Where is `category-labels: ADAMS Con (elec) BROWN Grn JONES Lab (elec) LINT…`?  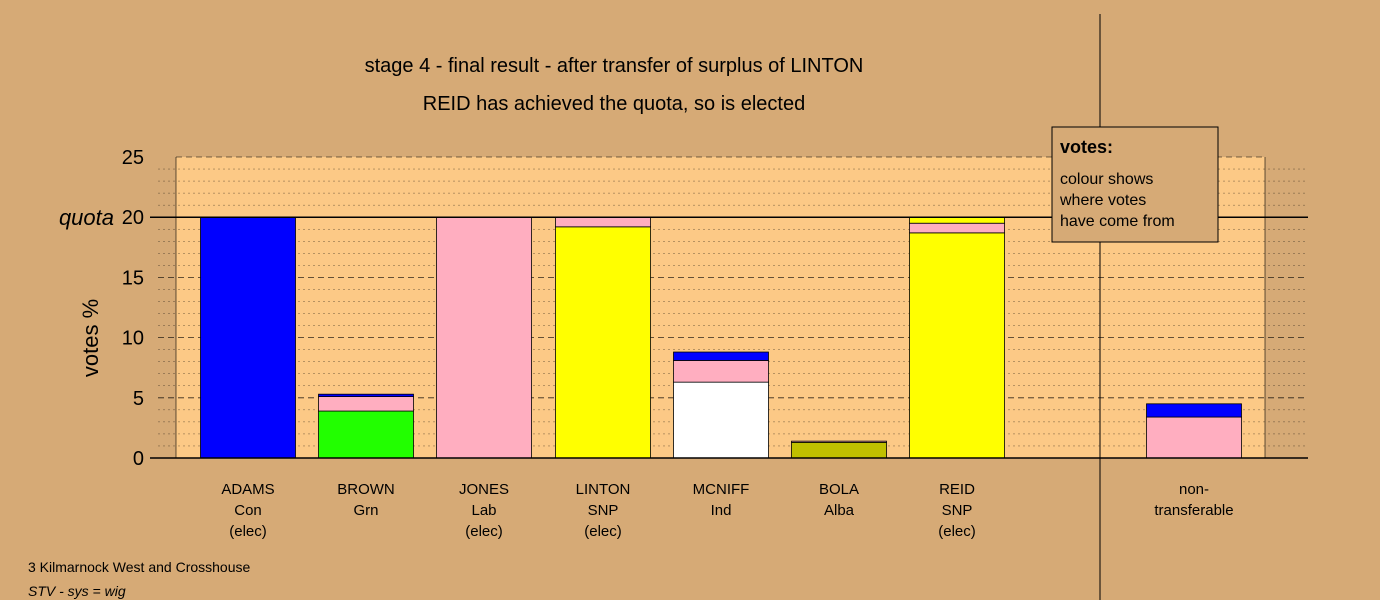 category-labels: ADAMS Con (elec) BROWN Grn JONES Lab (elec) LINT… is located at coordinates (727, 510).